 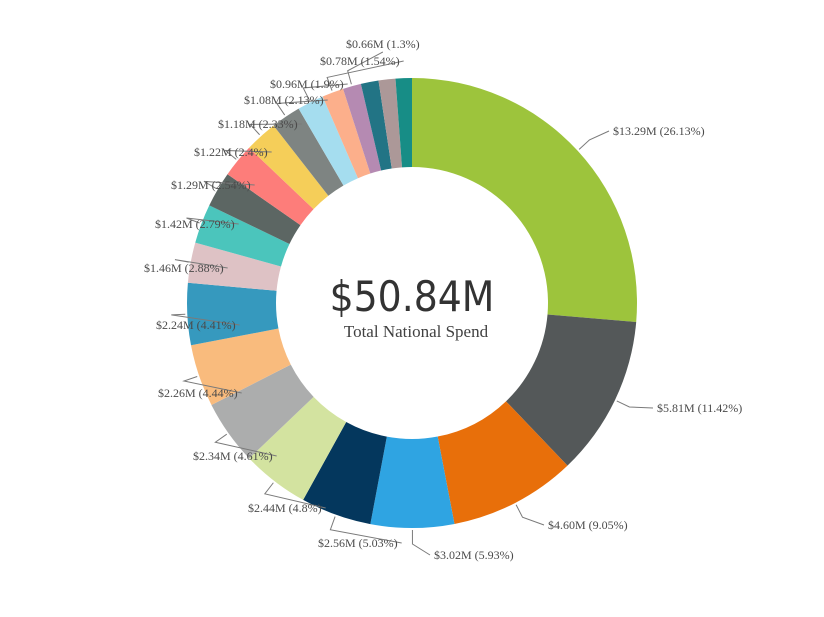 What do you see at coordinates (416, 331) in the screenshot?
I see `center-caption: Total National Spend` at bounding box center [416, 331].